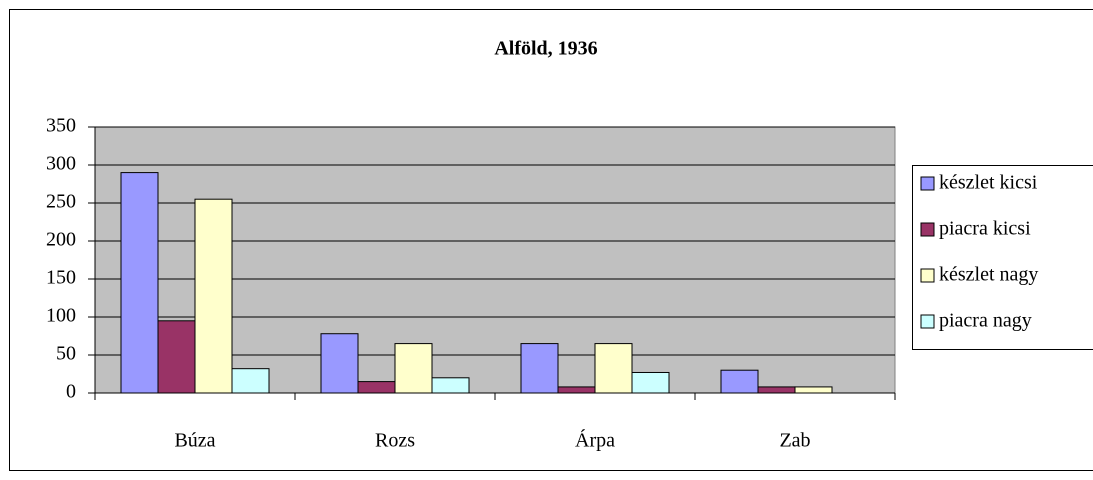  What do you see at coordinates (61, 164) in the screenshot?
I see `y-tick-label: 300` at bounding box center [61, 164].